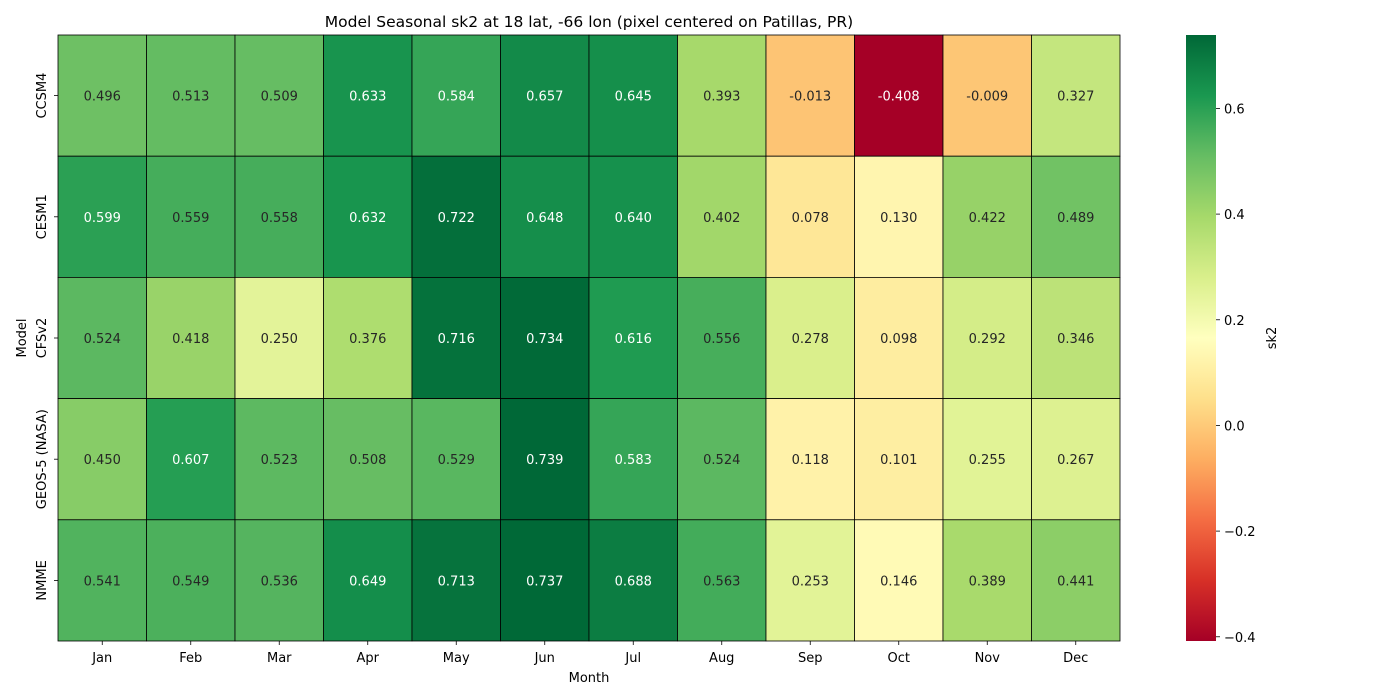 The height and width of the screenshot is (700, 1400). What do you see at coordinates (633, 97) in the screenshot?
I see `cell-value-label: 0.645` at bounding box center [633, 97].